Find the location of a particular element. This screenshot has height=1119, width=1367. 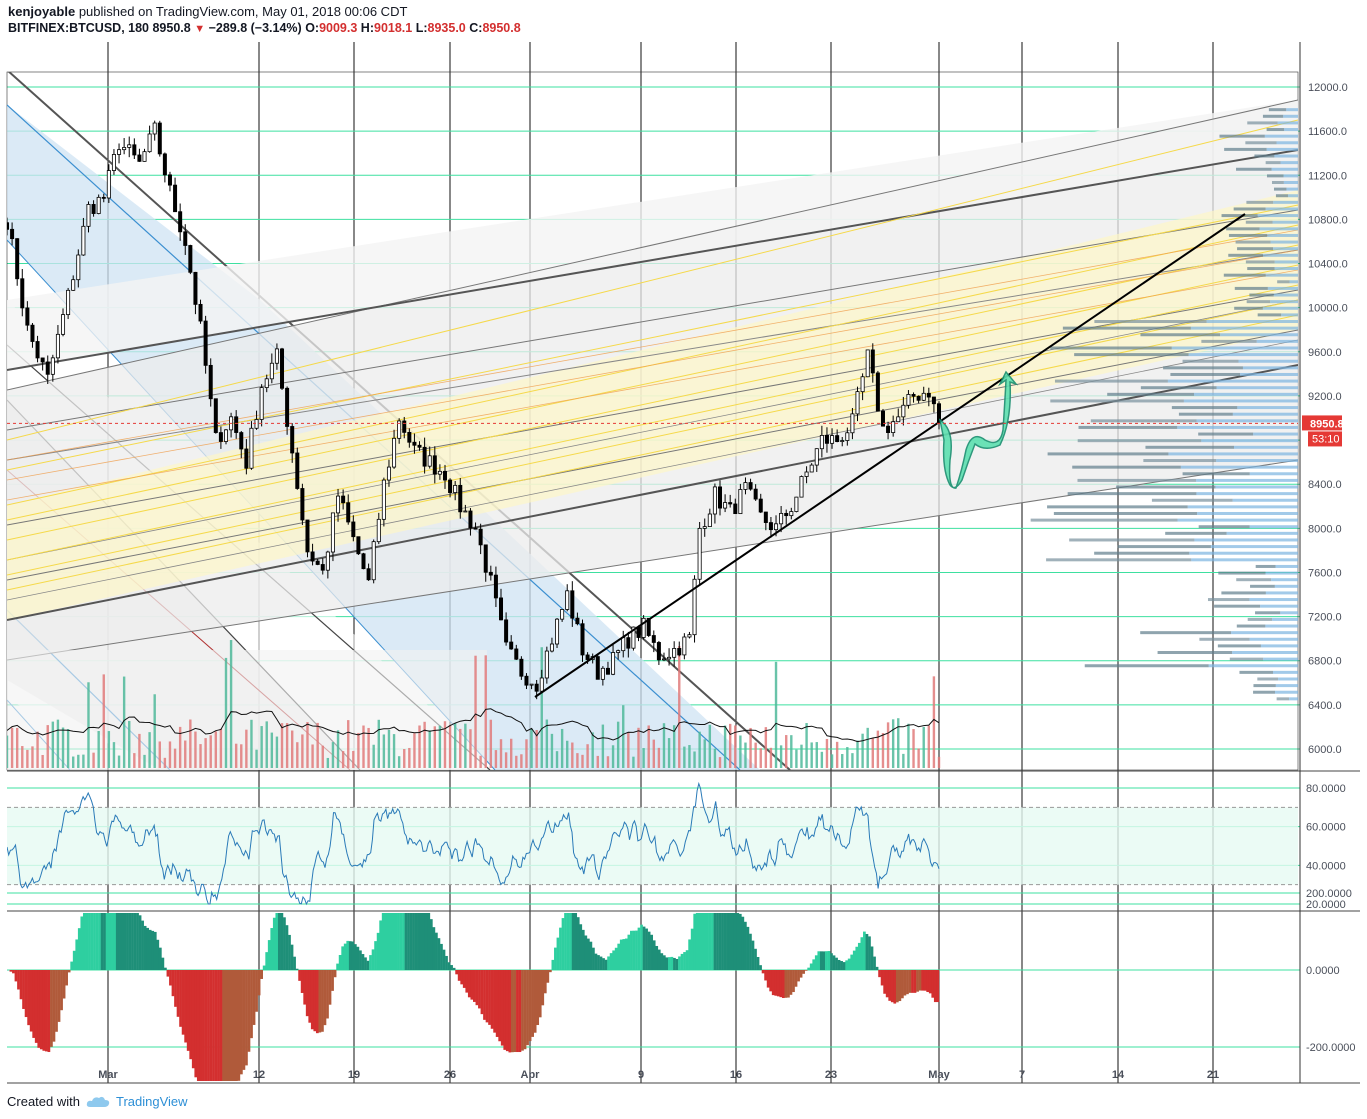

date-tick-label: 7 is located at coordinates (1022, 1075).